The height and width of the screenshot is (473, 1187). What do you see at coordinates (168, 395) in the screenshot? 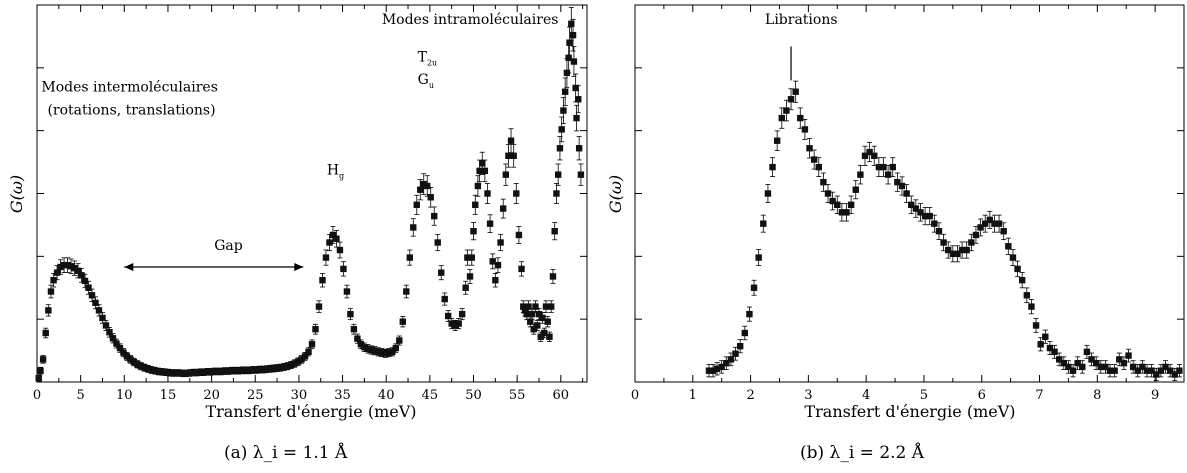
I see `x-tick-label: 15` at bounding box center [168, 395].